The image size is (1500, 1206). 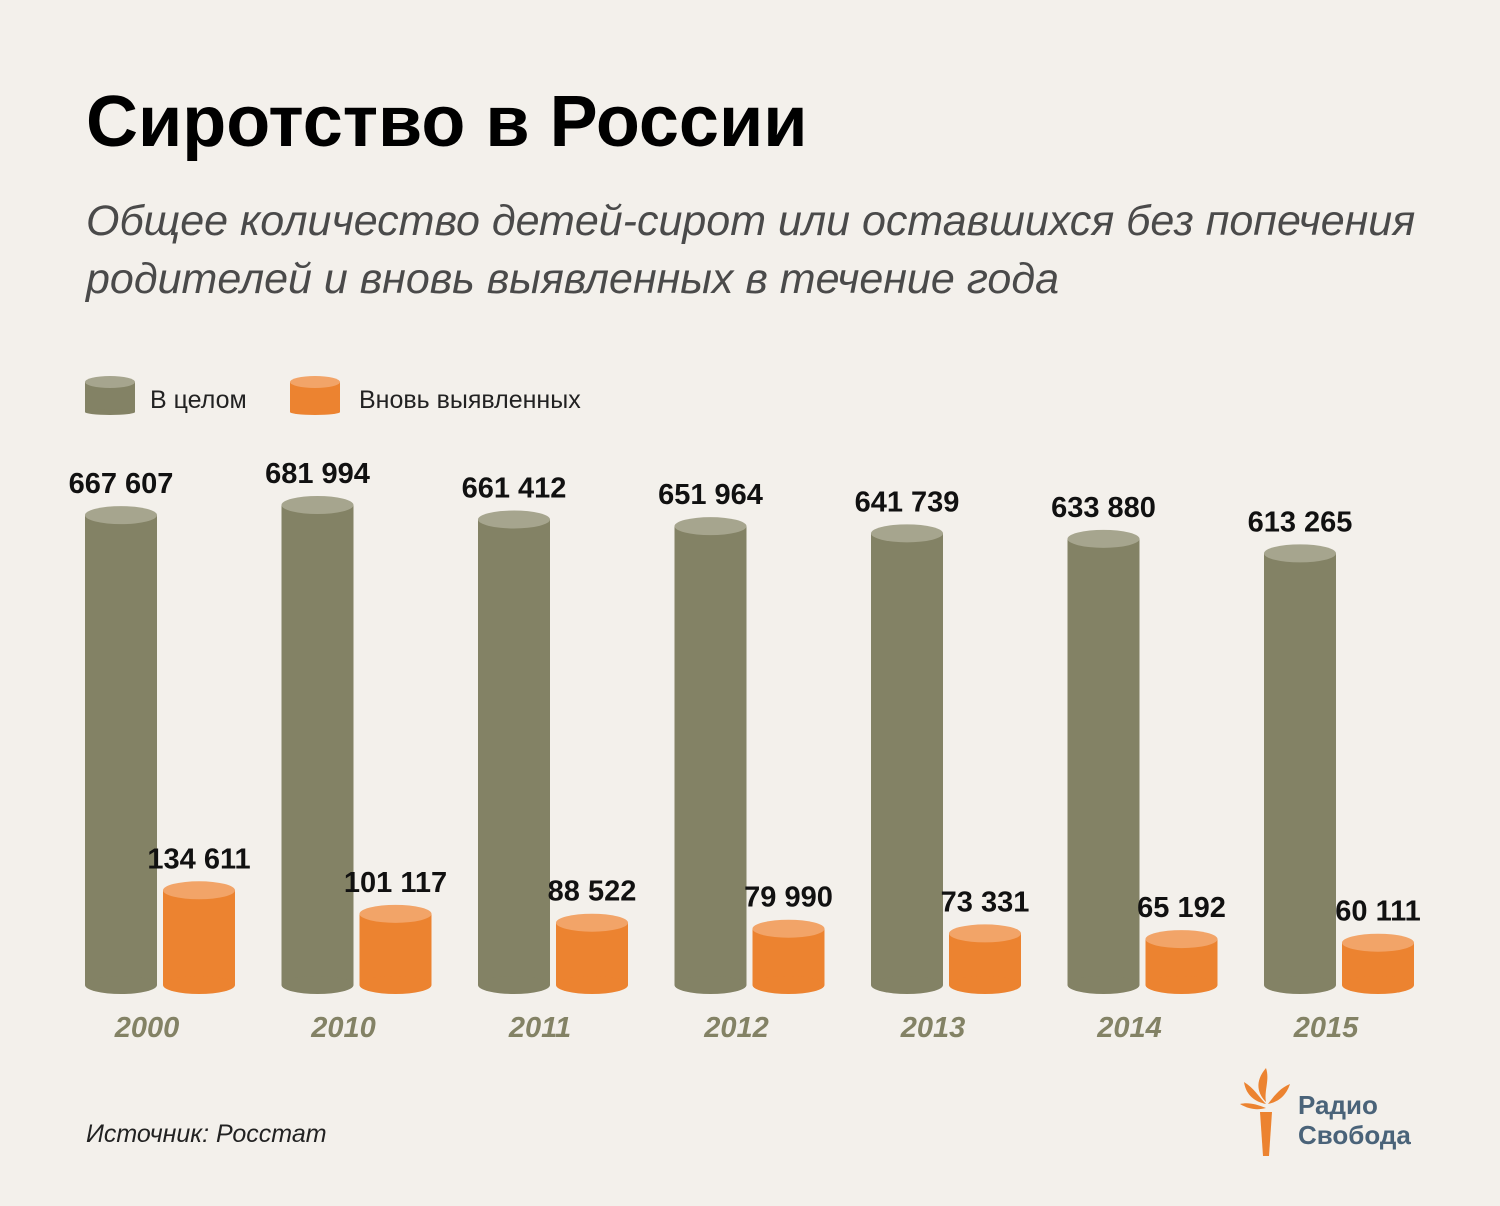 I want to click on value-label-total-2010: 681 994, so click(x=317, y=474).